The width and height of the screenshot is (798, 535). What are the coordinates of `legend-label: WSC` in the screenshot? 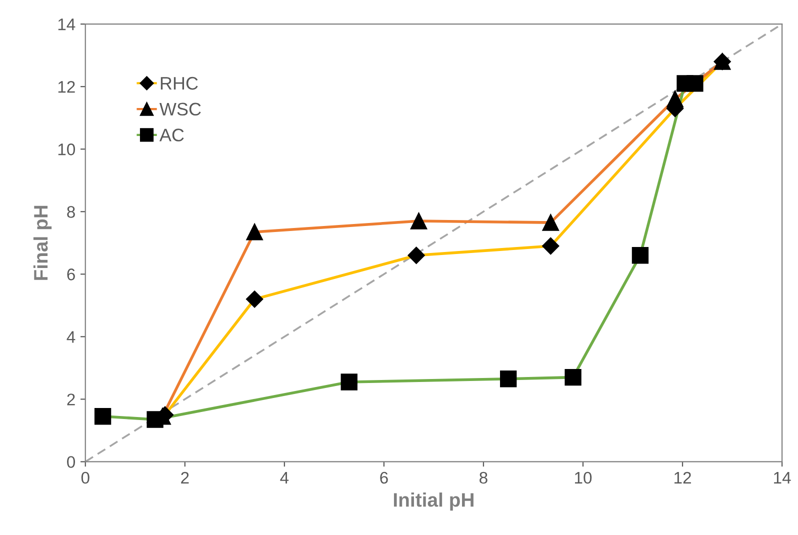 It's located at (180, 109).